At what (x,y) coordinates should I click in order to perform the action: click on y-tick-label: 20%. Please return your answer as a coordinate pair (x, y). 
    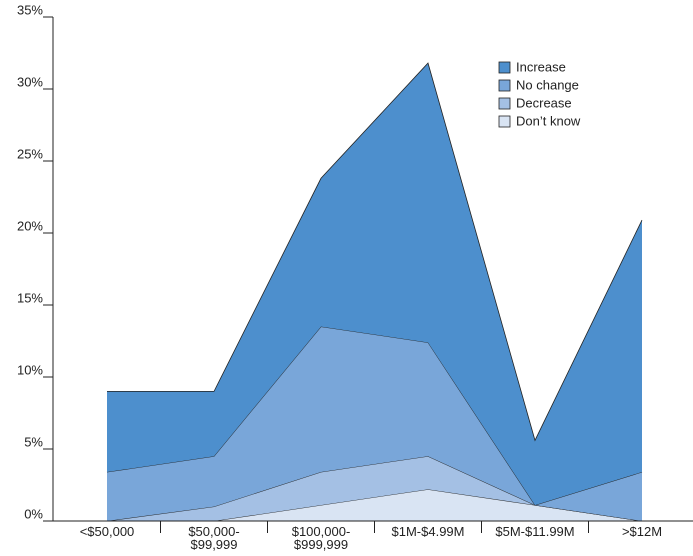
    Looking at the image, I should click on (30, 225).